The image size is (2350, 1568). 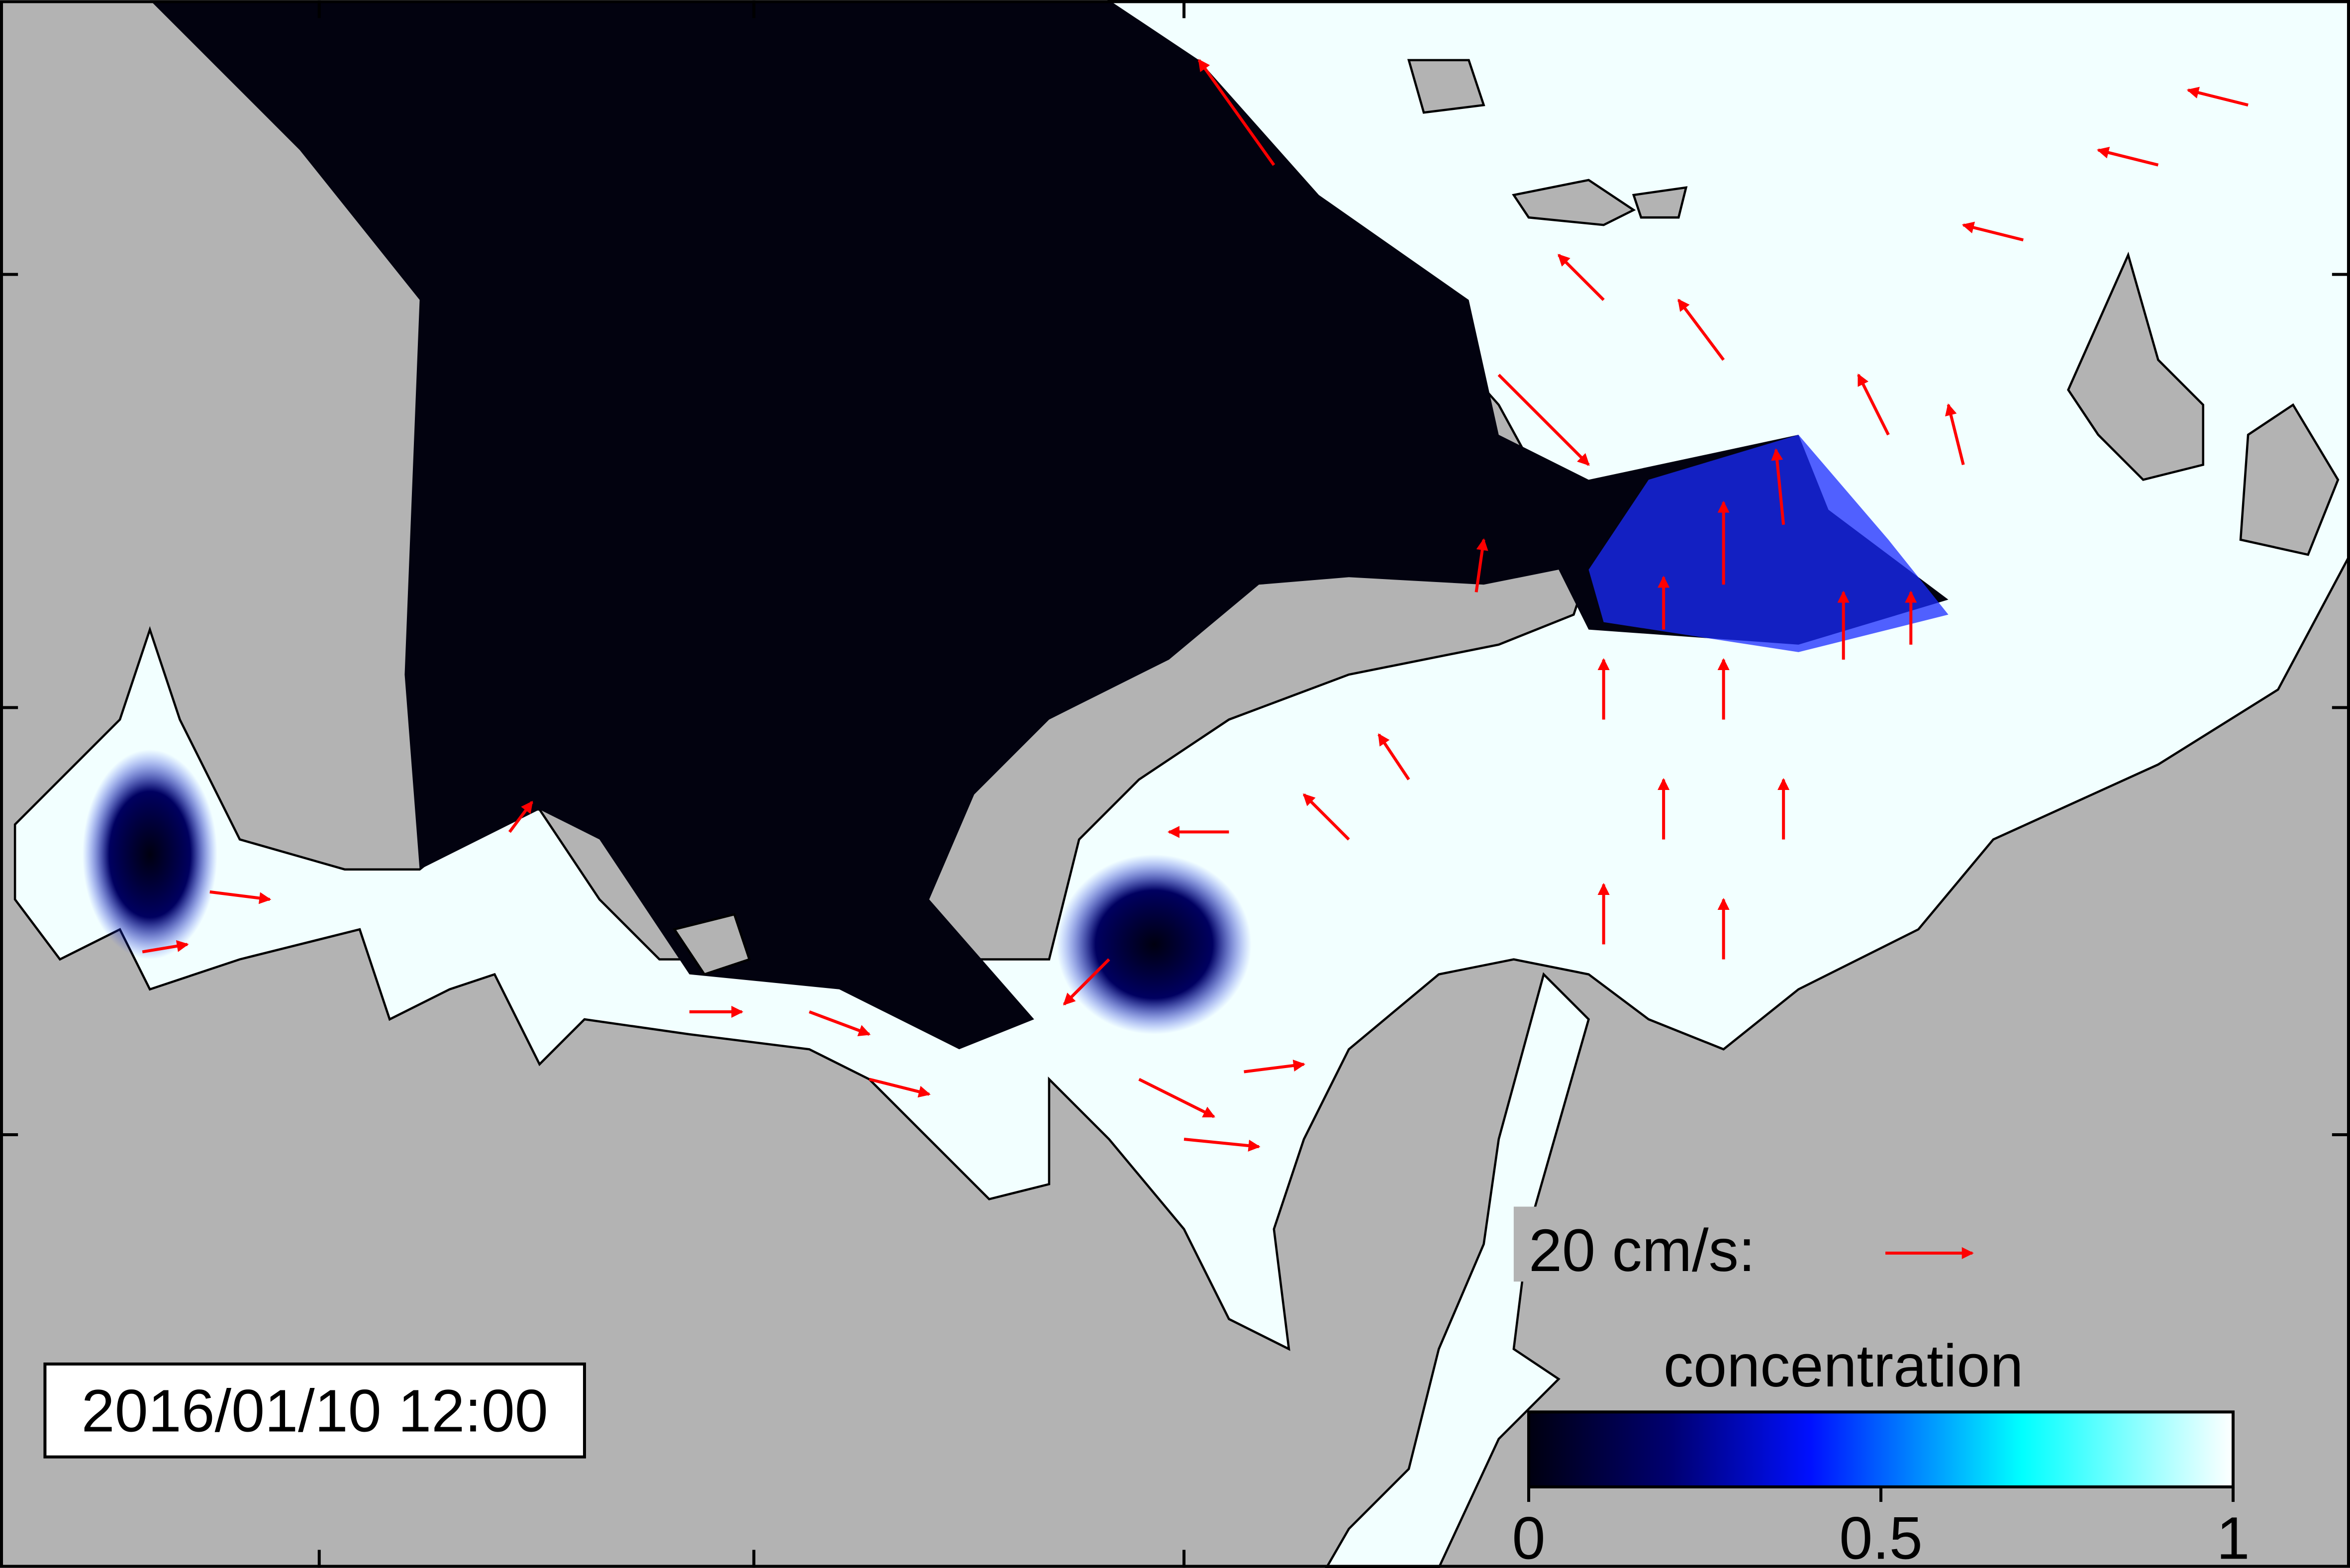 I want to click on timestamp-box, so click(x=314, y=1410).